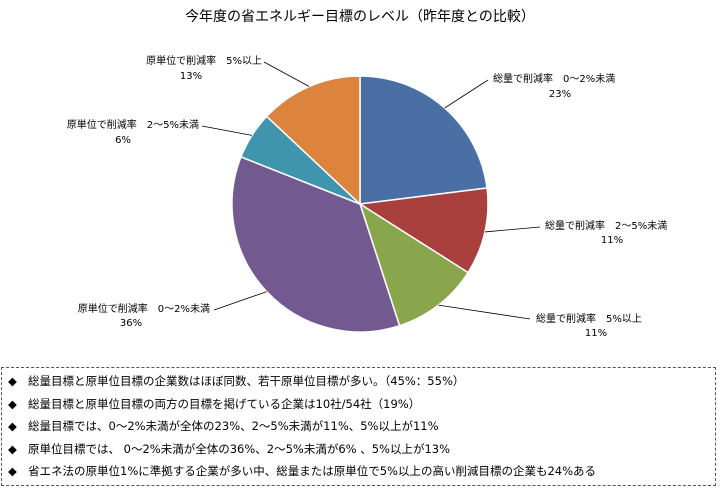 The image size is (720, 498). What do you see at coordinates (233, 426) in the screenshot?
I see `note-text-3: 総量目標では、0～2%未満が全体の23%、2～5%未満が11%、5%以上が11%` at bounding box center [233, 426].